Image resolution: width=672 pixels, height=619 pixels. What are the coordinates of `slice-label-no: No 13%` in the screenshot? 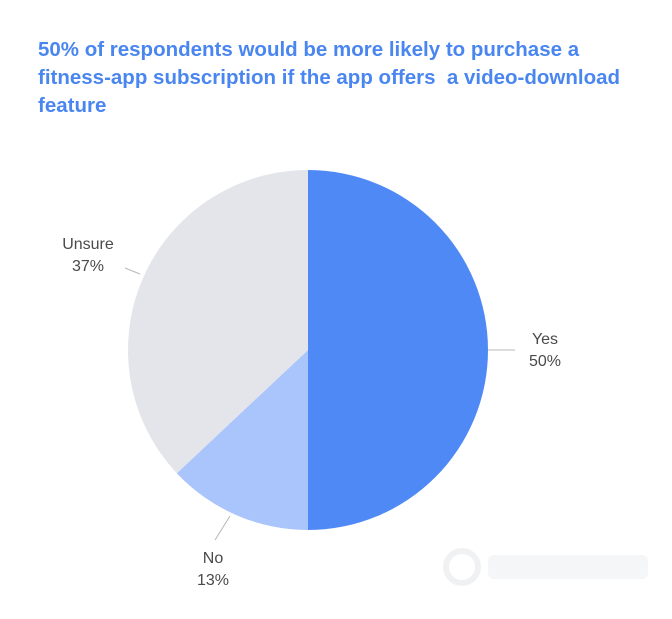 It's located at (213, 569).